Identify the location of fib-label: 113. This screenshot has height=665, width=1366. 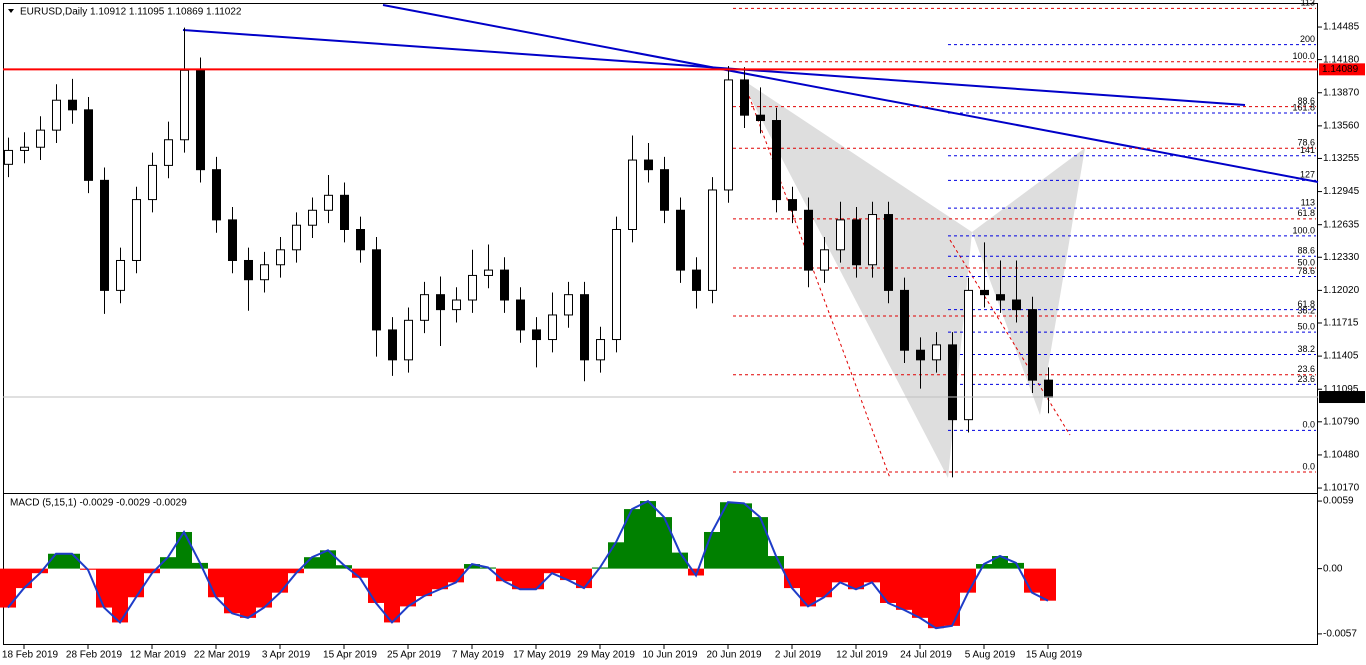
(1308, 203).